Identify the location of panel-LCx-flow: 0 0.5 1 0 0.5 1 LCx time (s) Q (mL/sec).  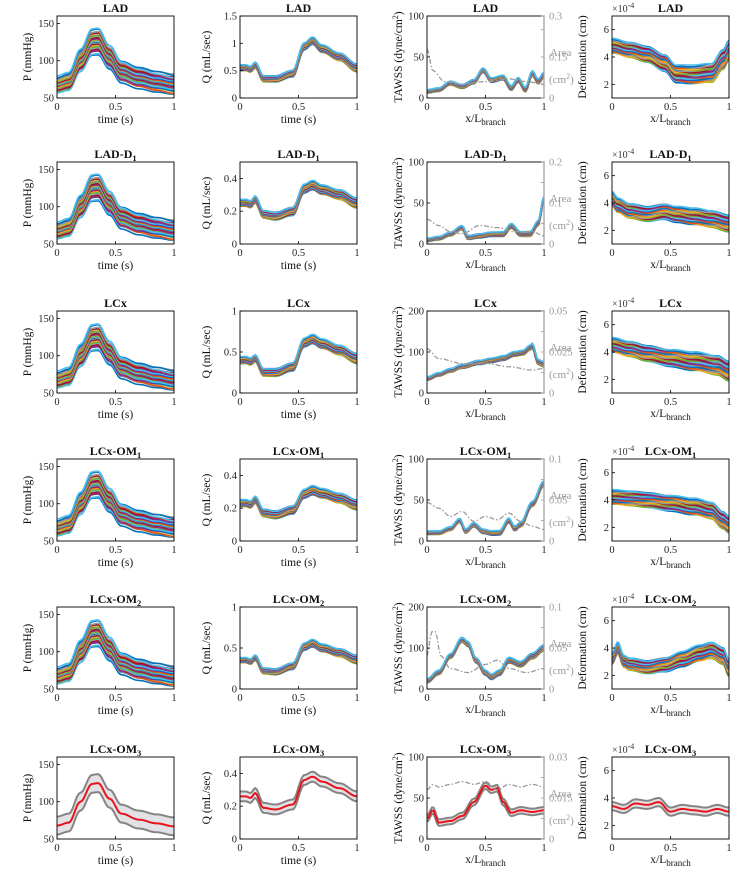
(280, 358).